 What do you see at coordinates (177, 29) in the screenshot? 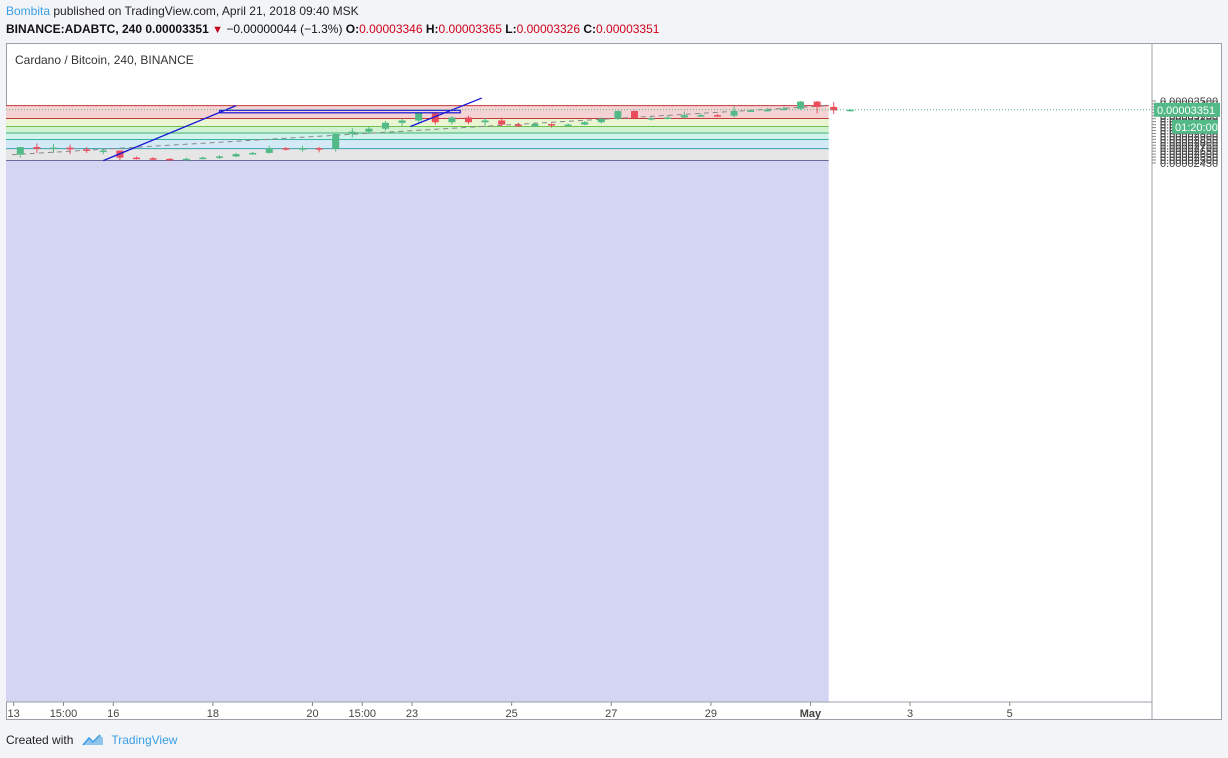
I see `current-price: 0.00003351` at bounding box center [177, 29].